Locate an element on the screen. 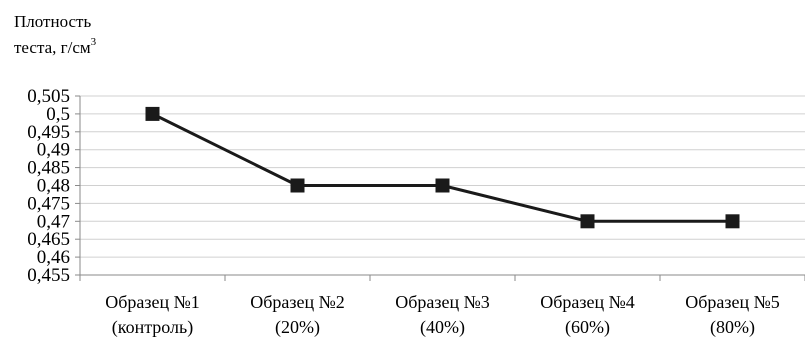  x-category-label: Образец №4 (60%) is located at coordinates (587, 315).